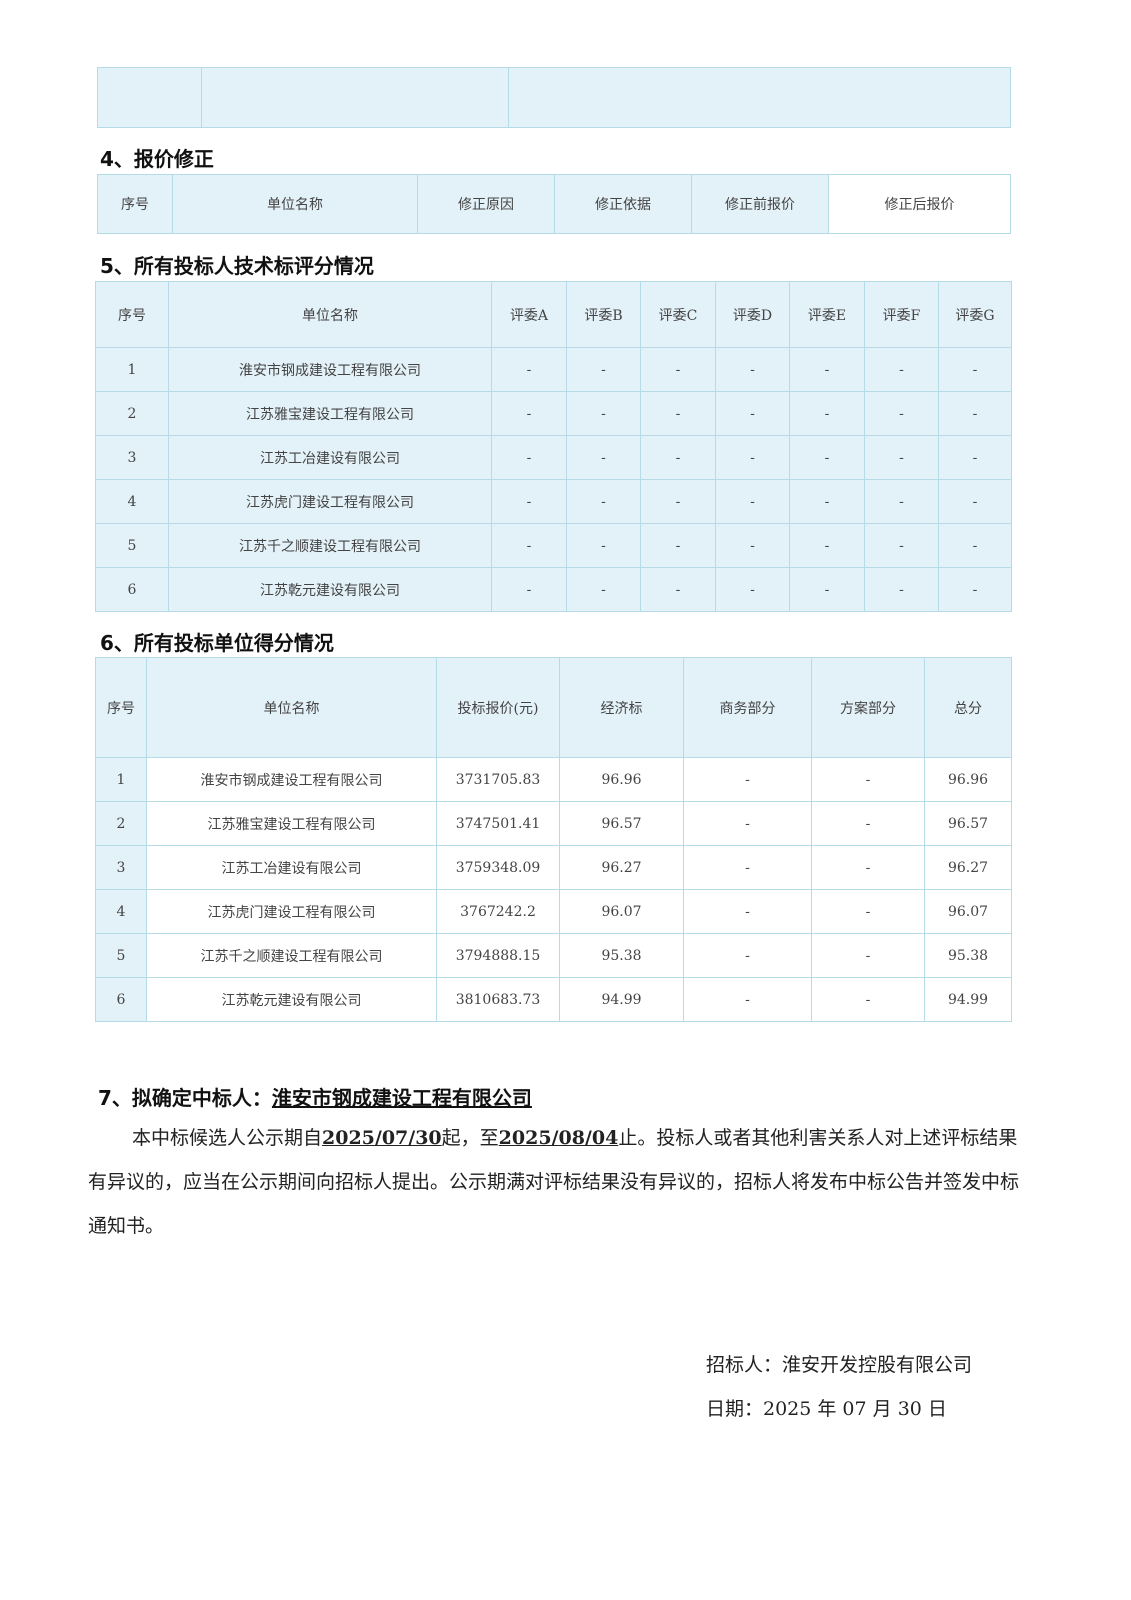 This screenshot has height=1600, width=1131. What do you see at coordinates (382, 1138) in the screenshot?
I see `start-date: 2025/07/30` at bounding box center [382, 1138].